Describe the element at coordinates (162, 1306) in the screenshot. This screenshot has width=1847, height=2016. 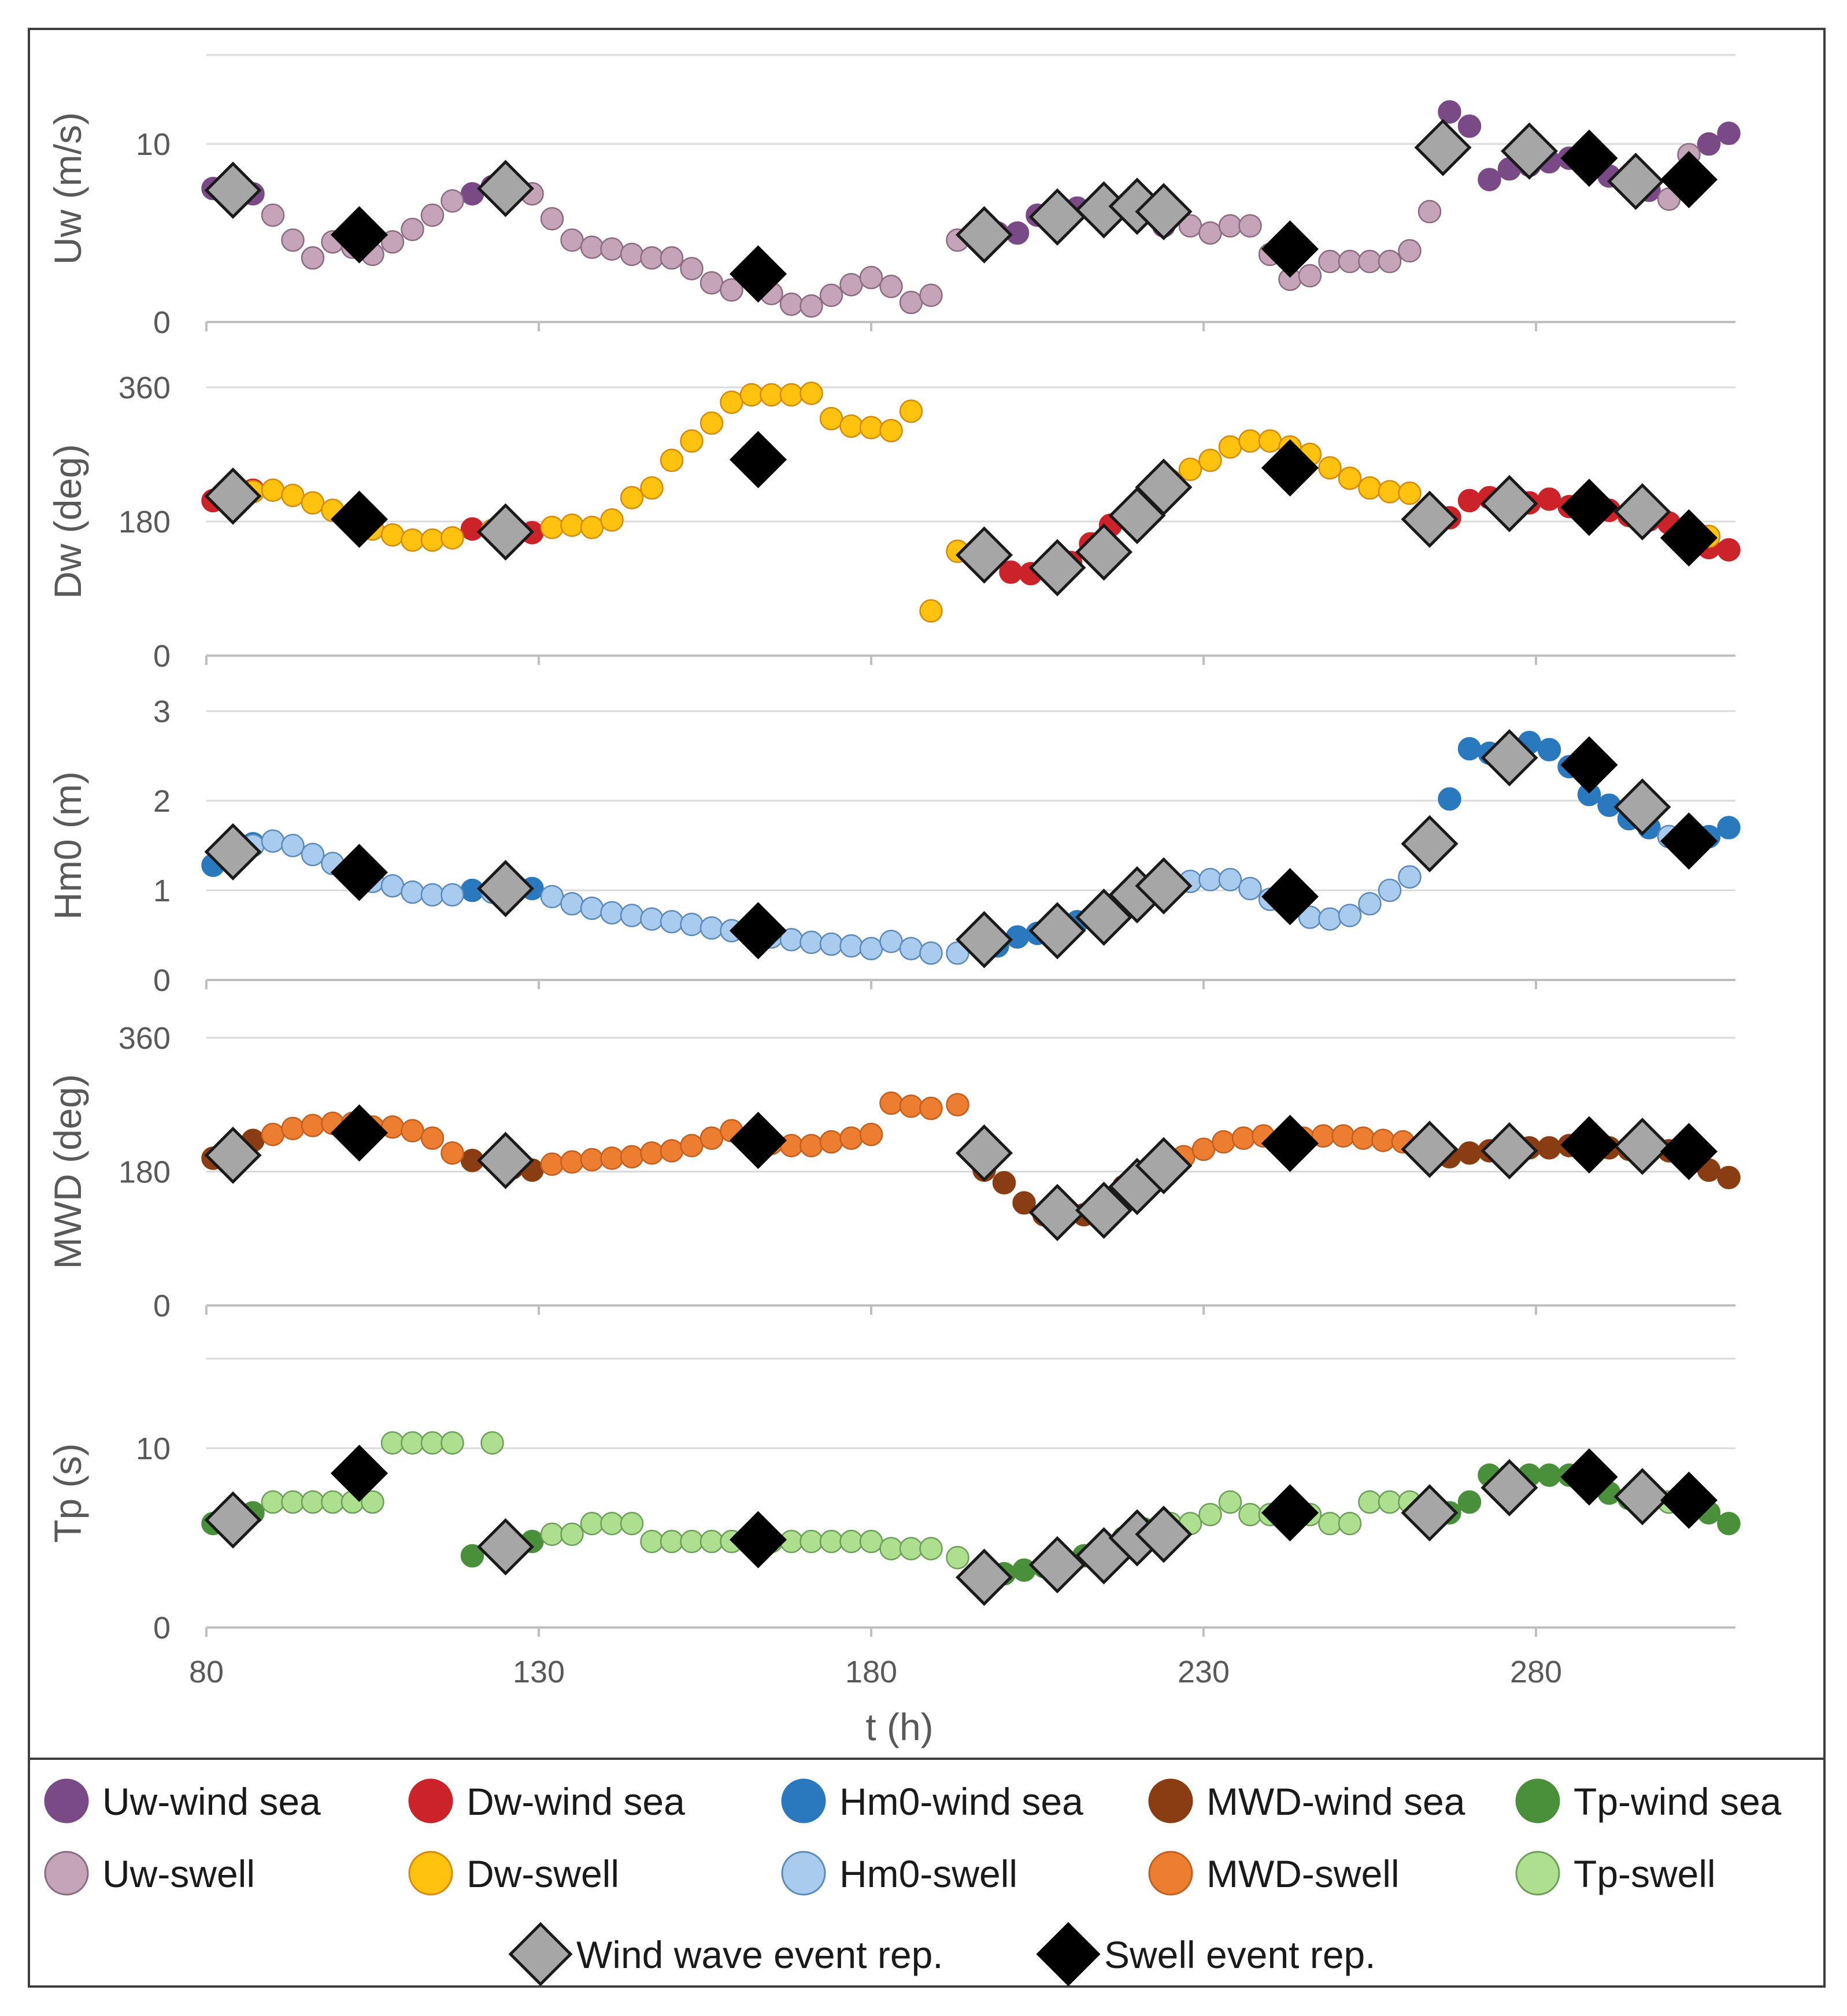
I see `mwd-y-tick-label: 0` at that location.